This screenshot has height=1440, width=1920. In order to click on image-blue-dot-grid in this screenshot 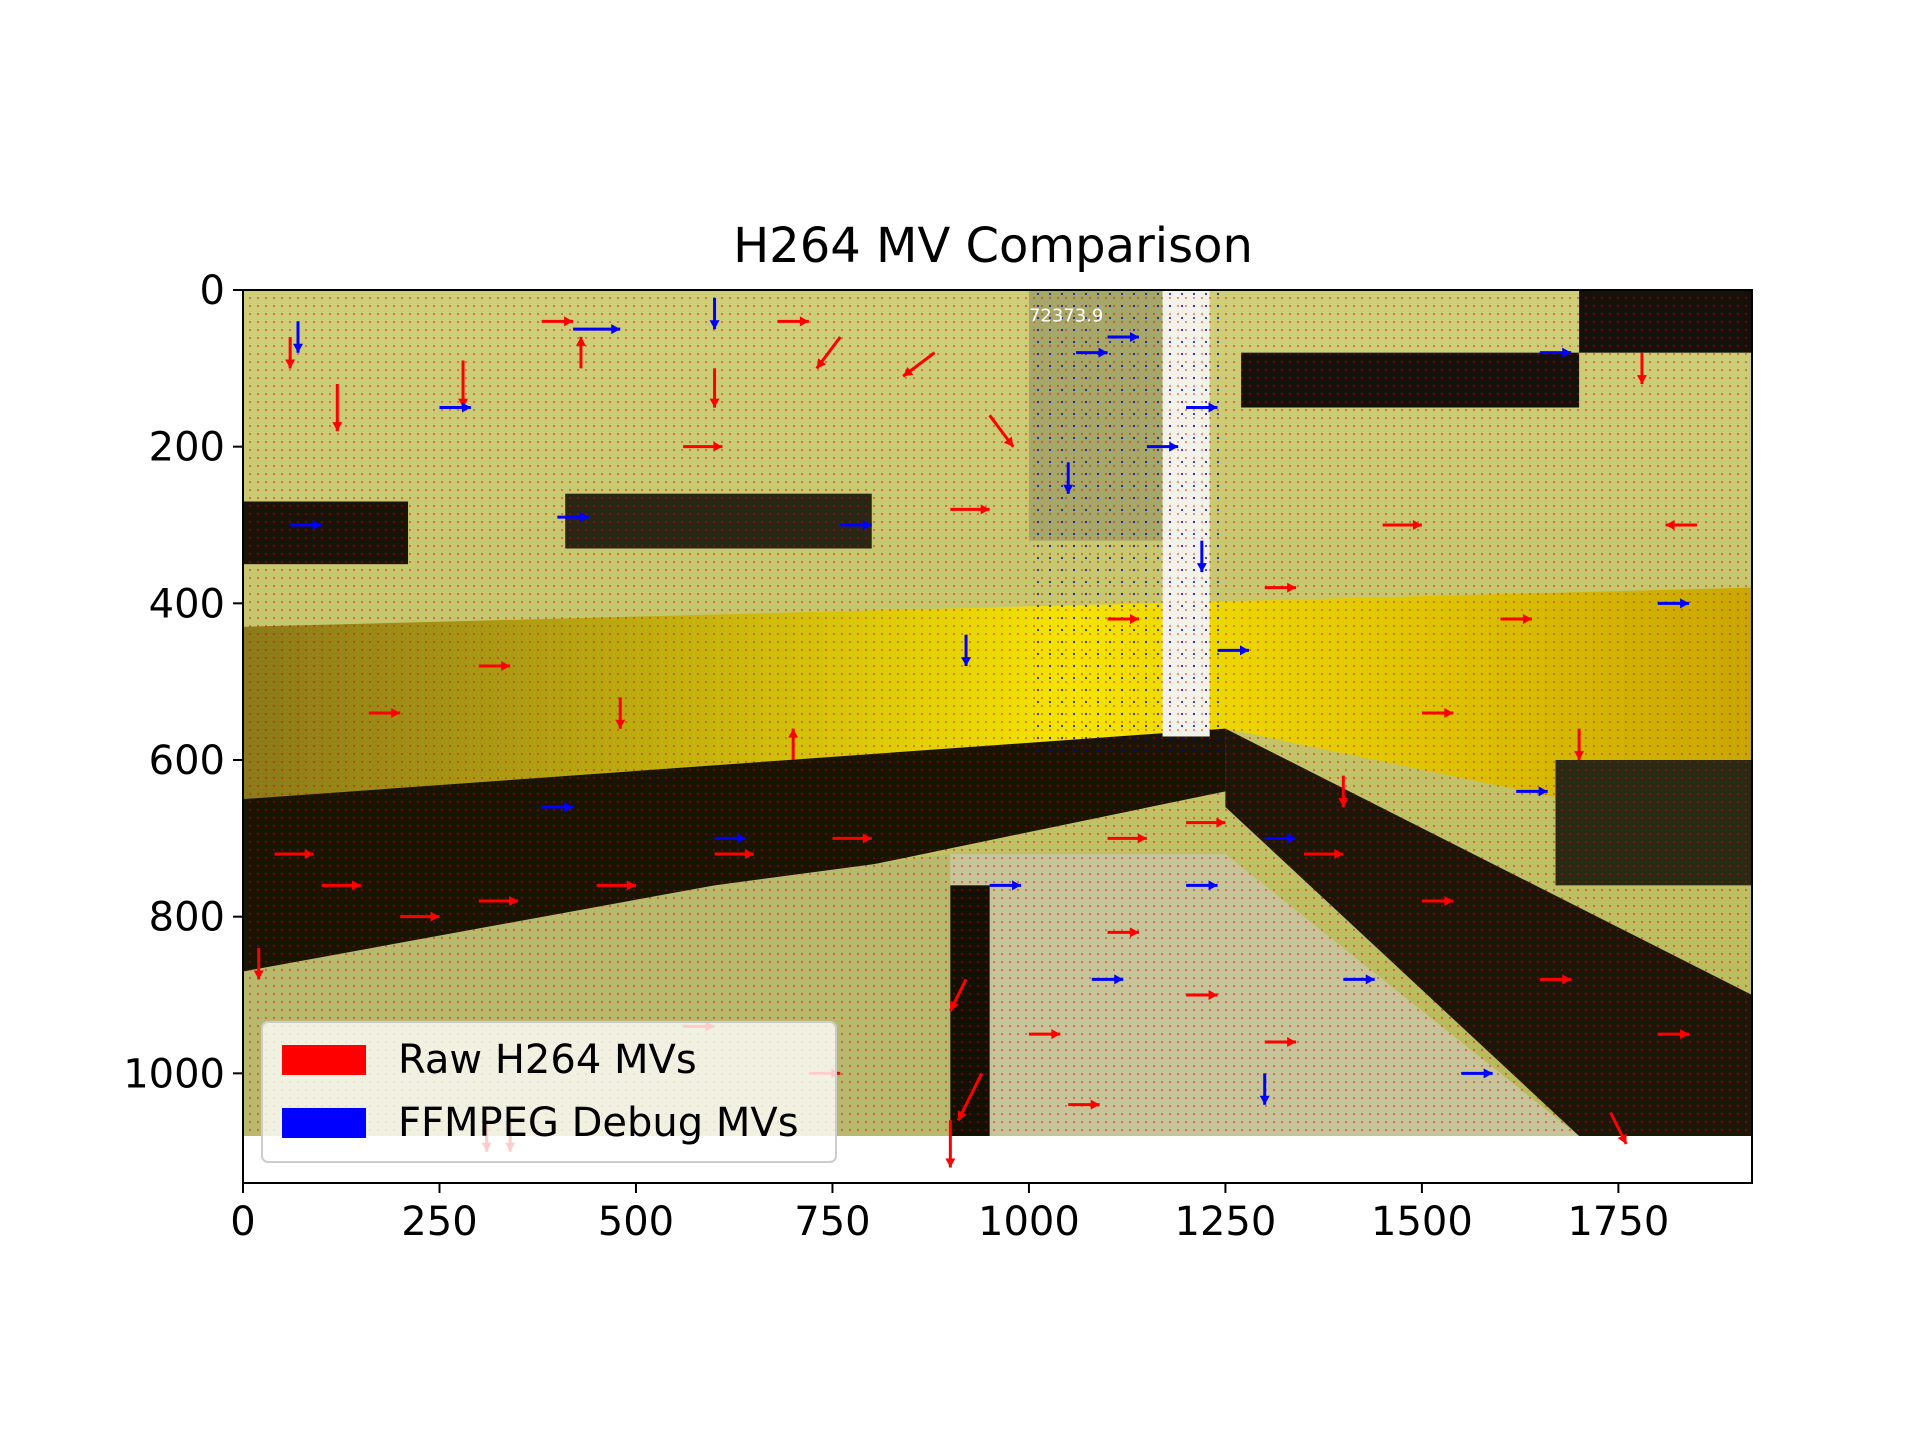, I will do `click(1127, 525)`.